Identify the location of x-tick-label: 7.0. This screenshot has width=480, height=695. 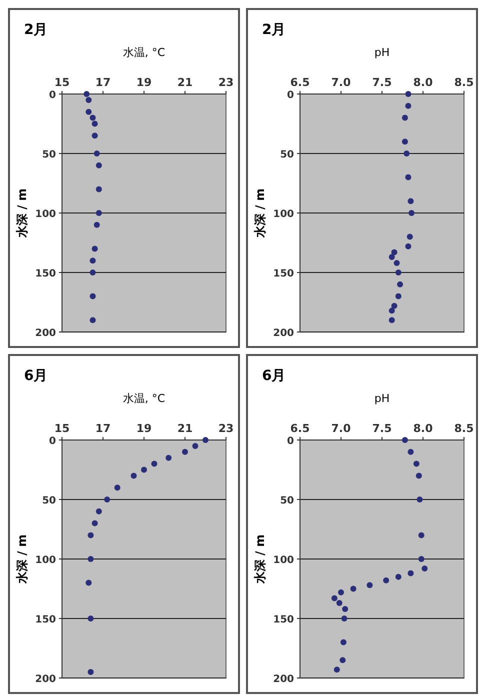
(341, 82).